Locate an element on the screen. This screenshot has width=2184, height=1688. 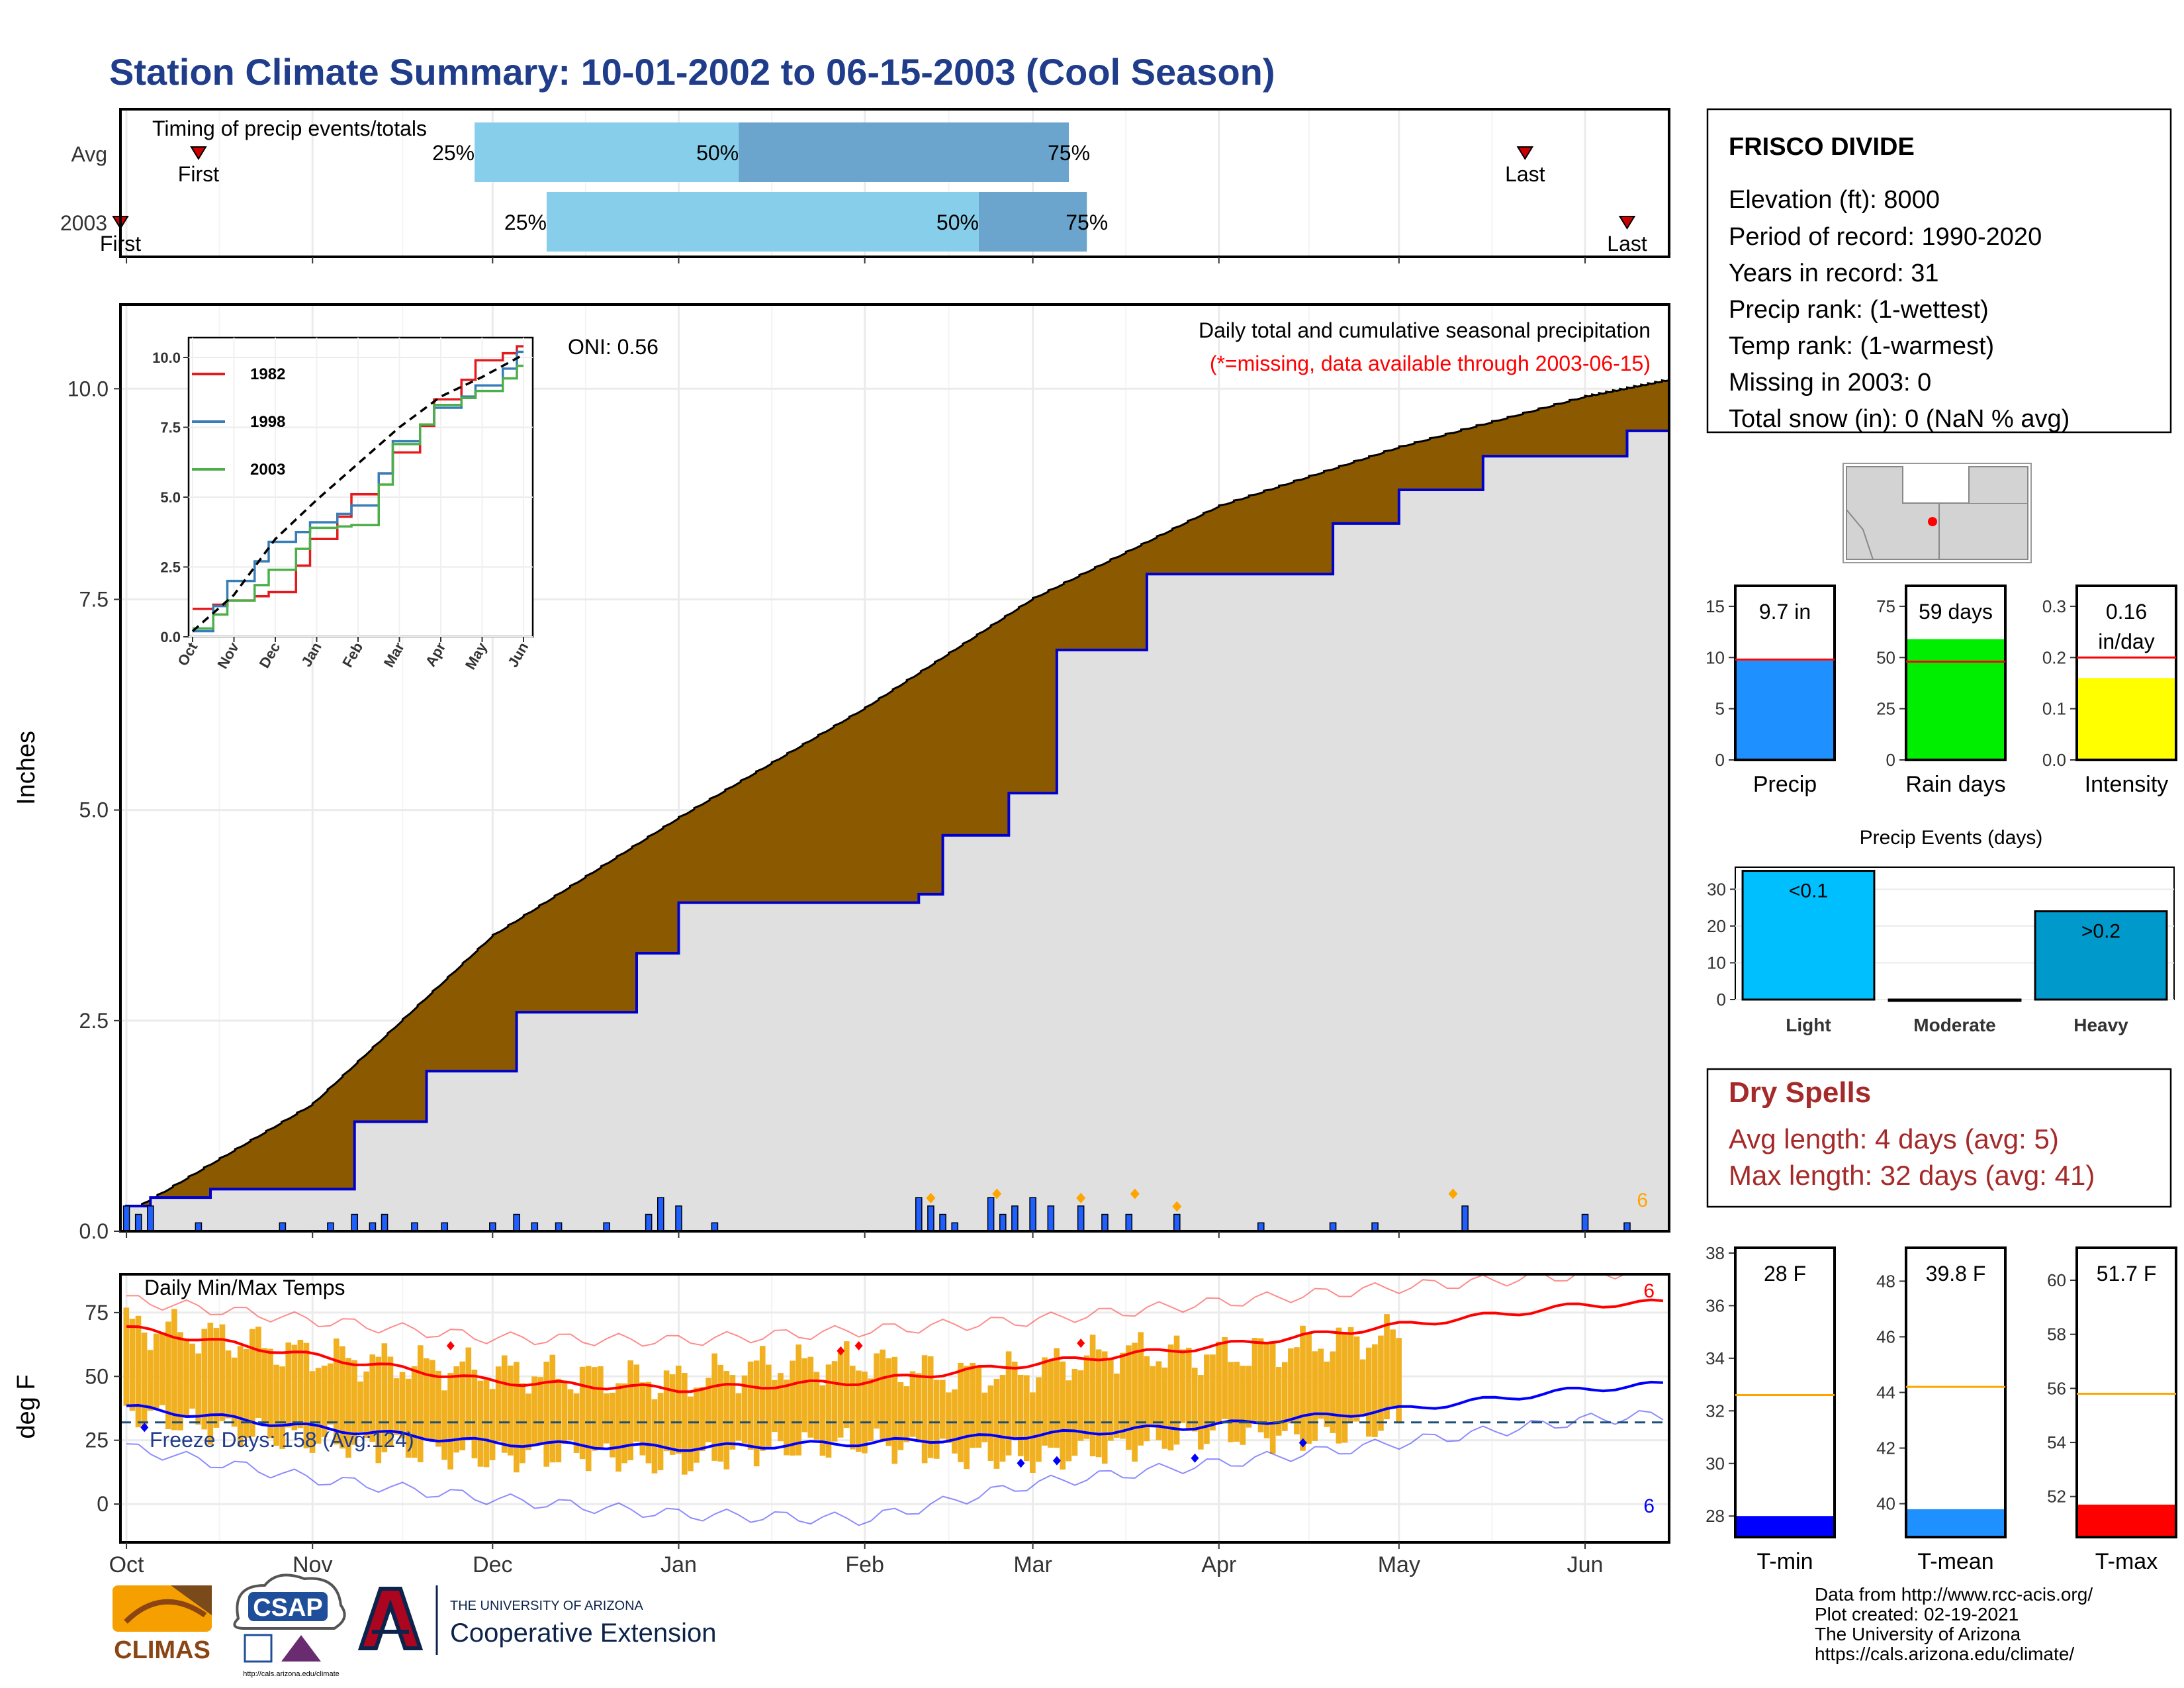
csap-logo-text: CSAP is located at coordinates (288, 1608).